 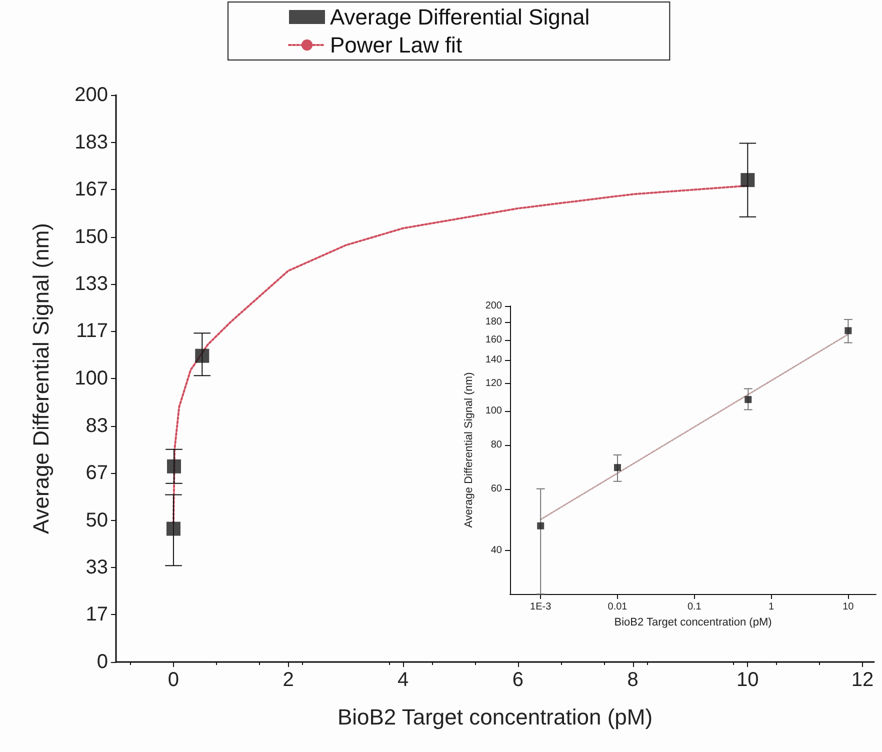 I want to click on y-tick-label: 180, so click(x=493, y=322).